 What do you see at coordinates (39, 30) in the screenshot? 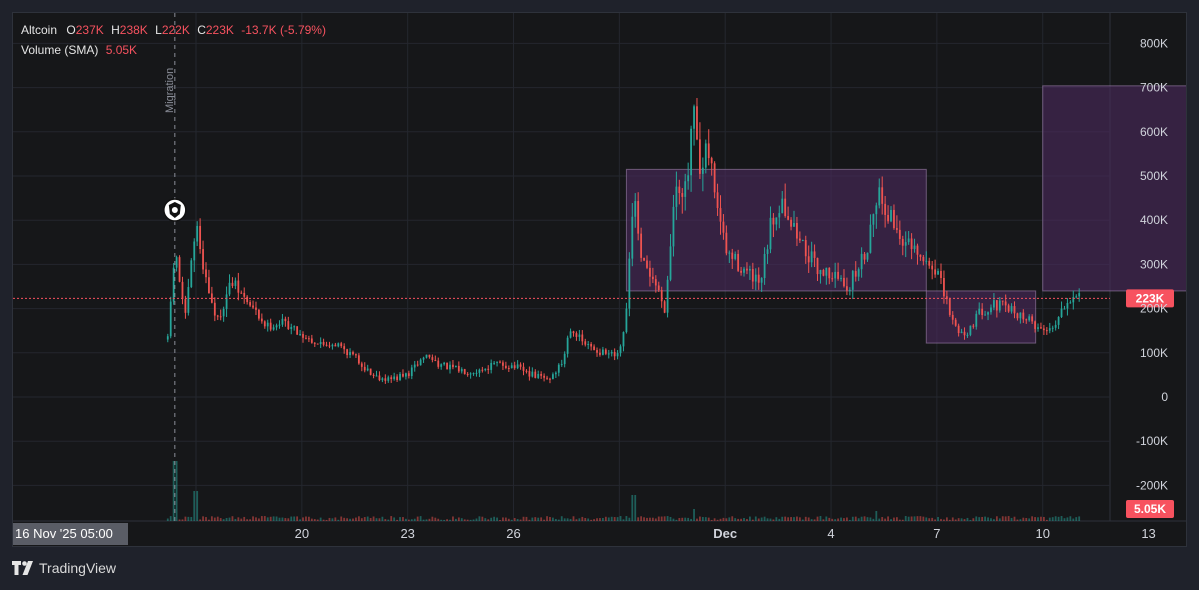
I see `symbol-name: Altcoin` at bounding box center [39, 30].